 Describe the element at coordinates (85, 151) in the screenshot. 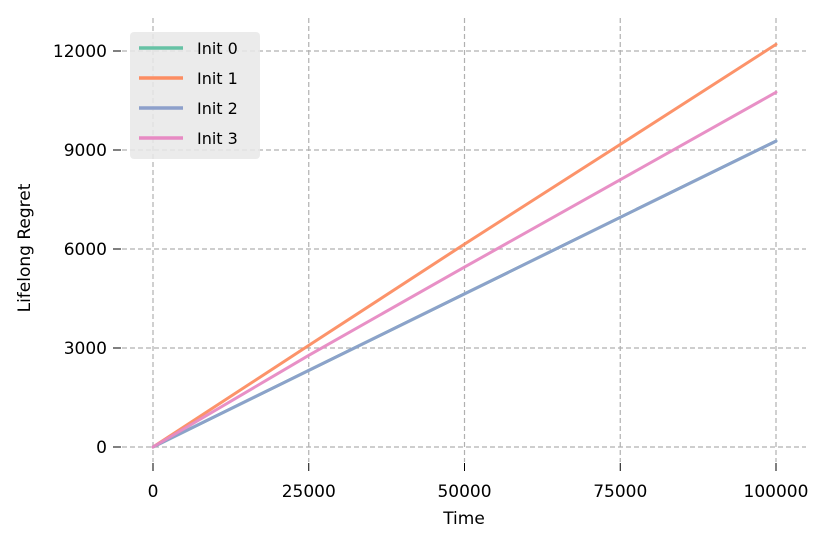

I see `y-tick-label: 9000` at that location.